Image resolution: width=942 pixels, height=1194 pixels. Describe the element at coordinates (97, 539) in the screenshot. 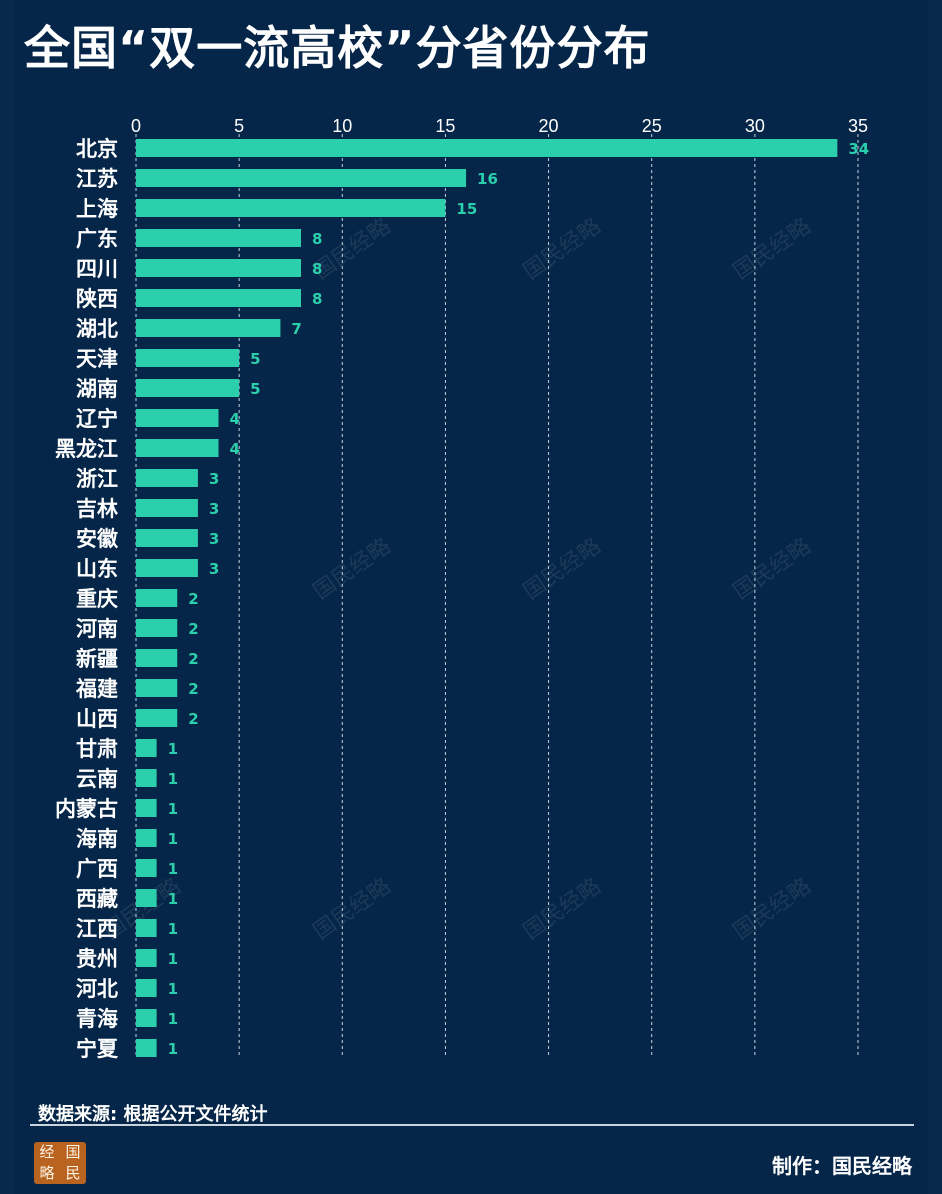

I see `category-label: 安徽` at that location.